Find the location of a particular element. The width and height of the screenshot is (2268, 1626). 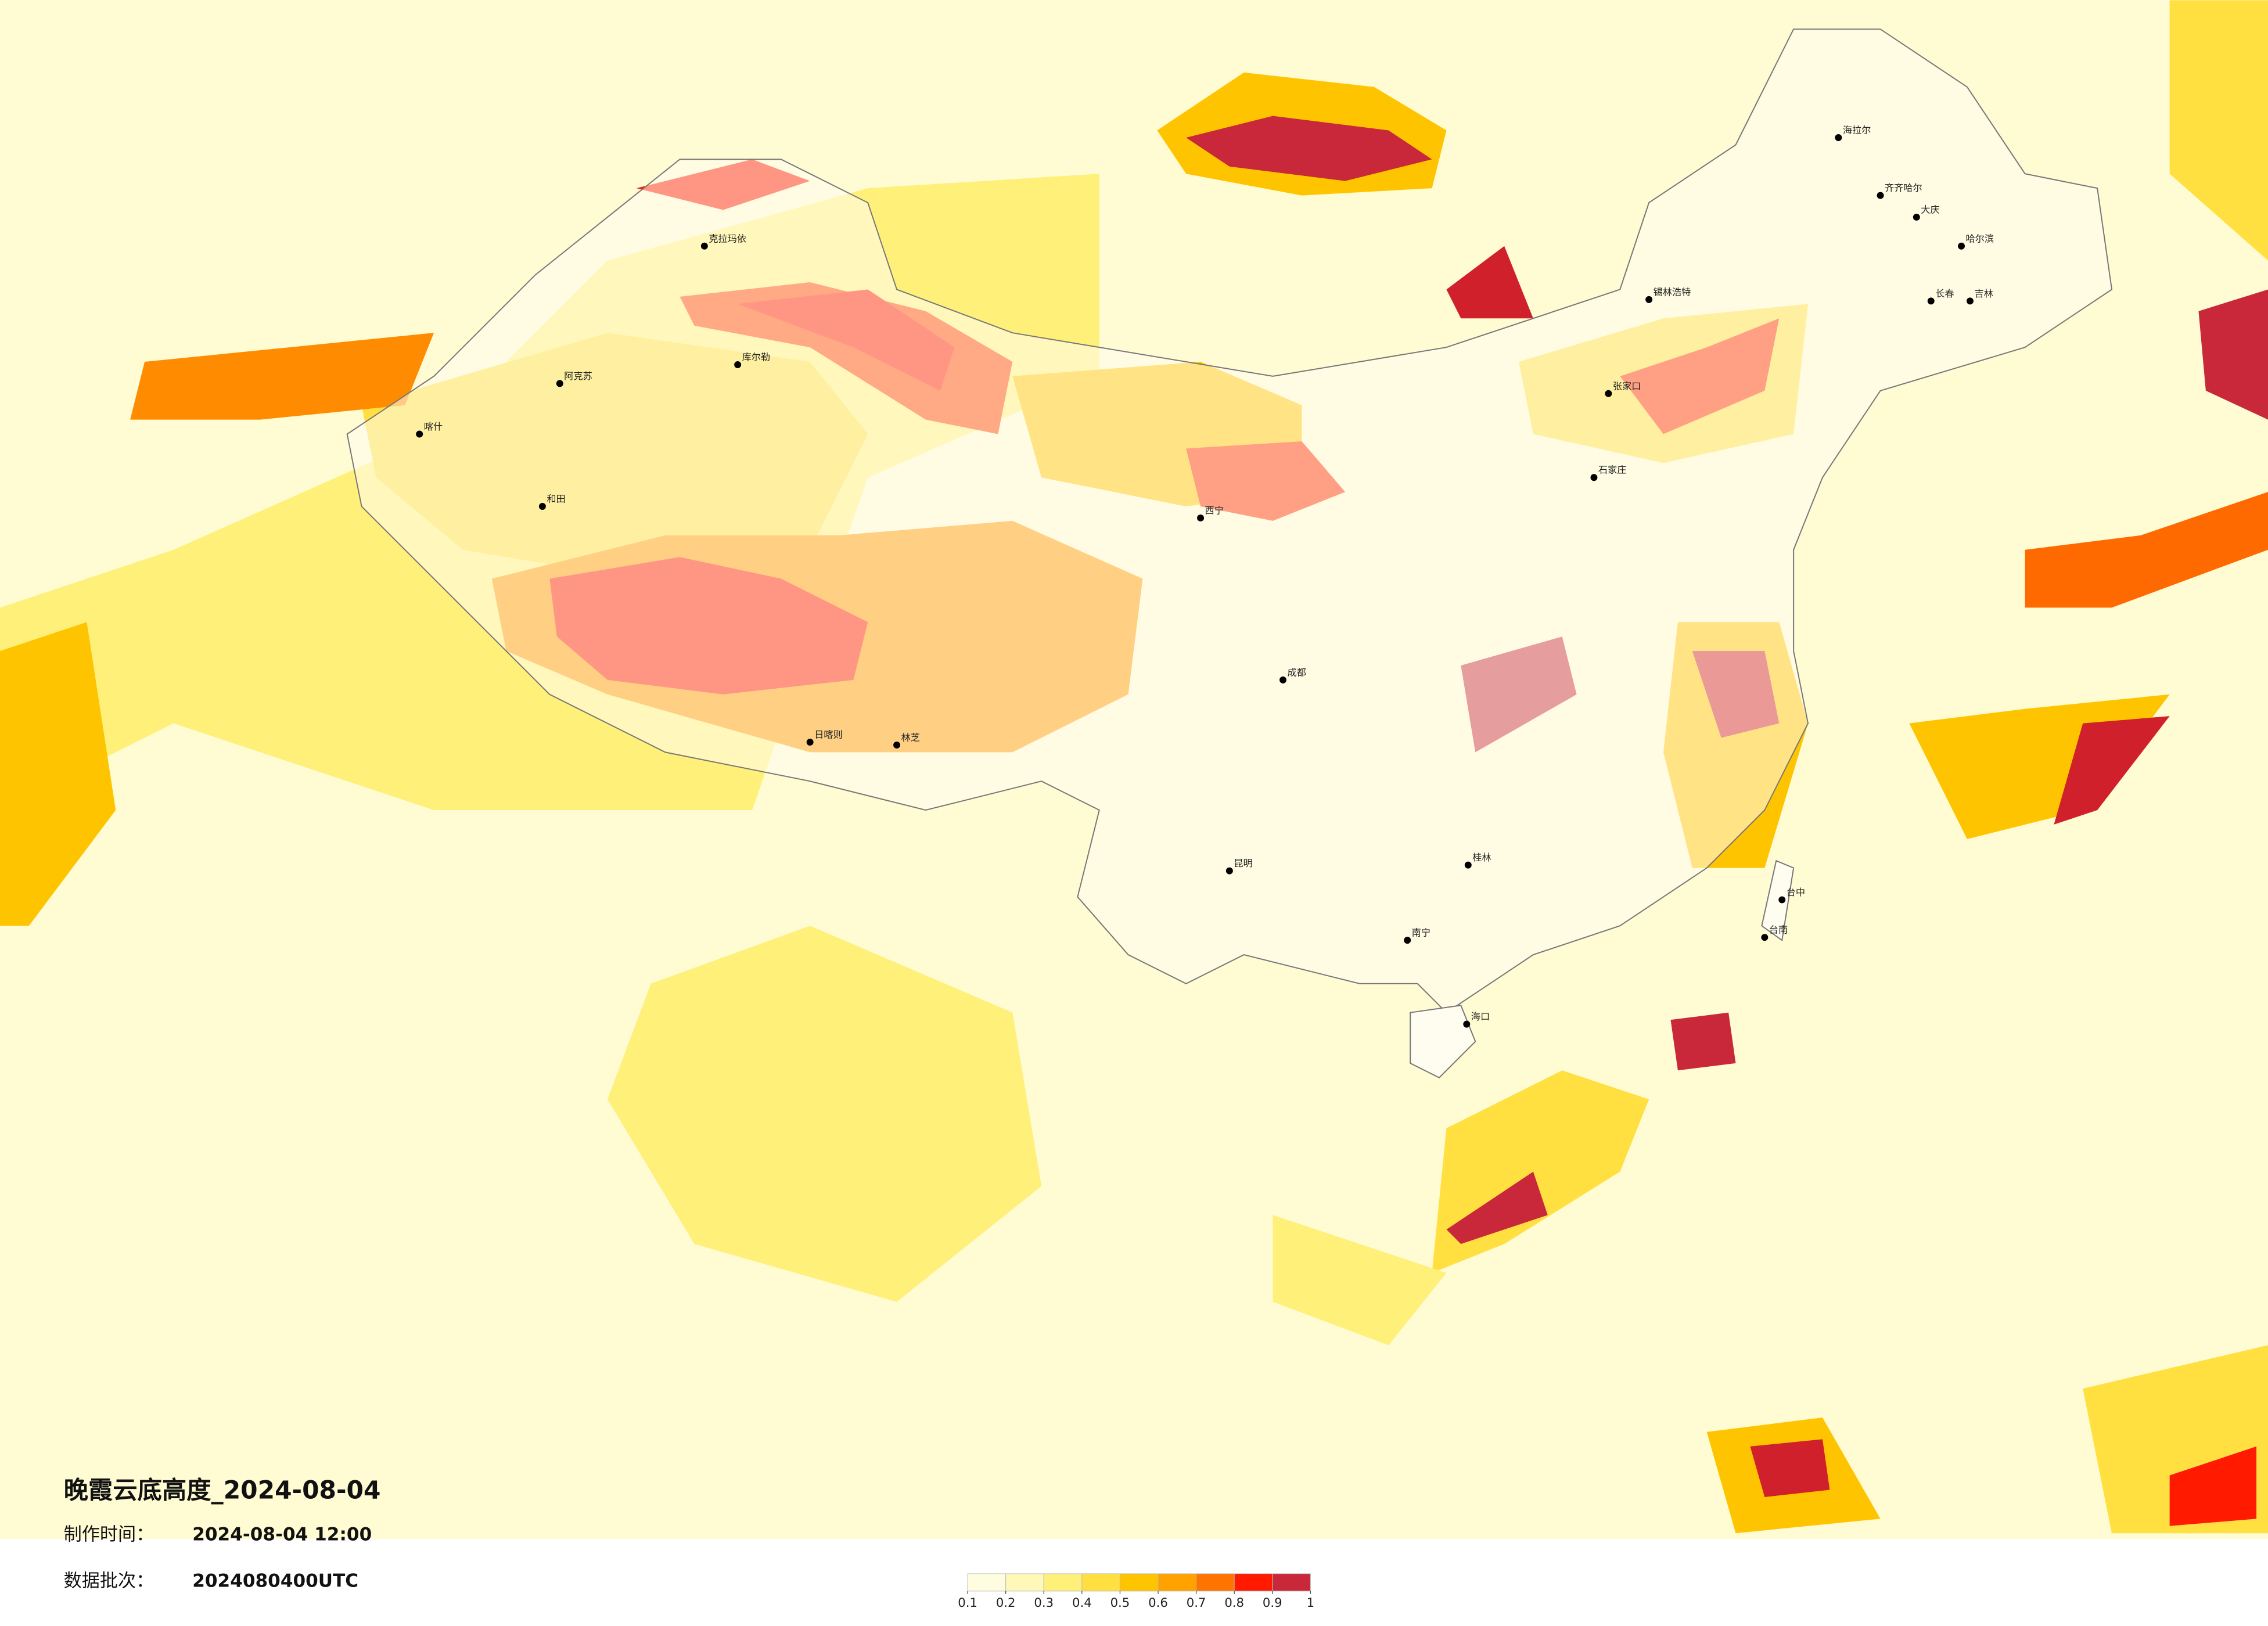

city-label: 喀什 is located at coordinates (433, 426).